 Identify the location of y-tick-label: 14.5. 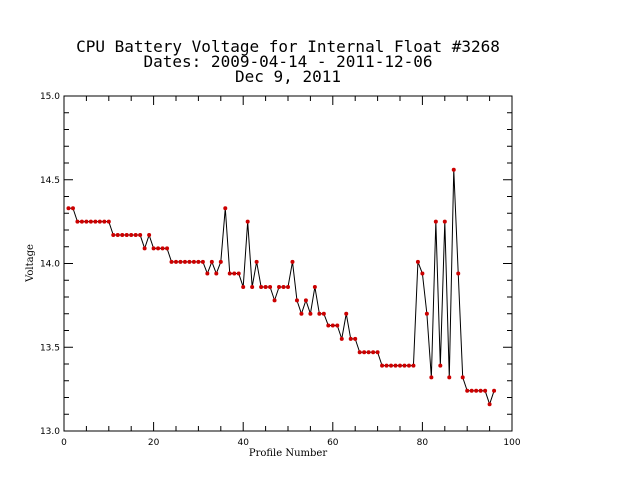
(50, 181).